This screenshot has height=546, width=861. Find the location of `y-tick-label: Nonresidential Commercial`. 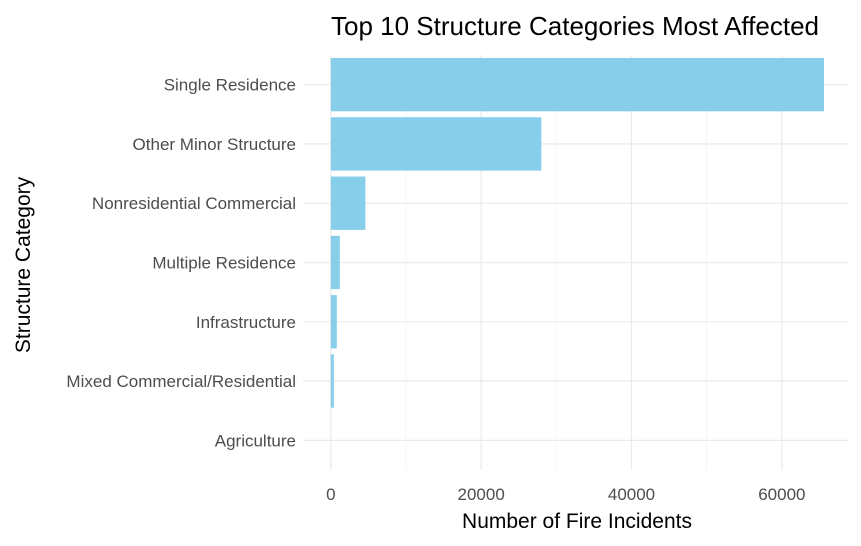

y-tick-label: Nonresidential Commercial is located at coordinates (194, 203).